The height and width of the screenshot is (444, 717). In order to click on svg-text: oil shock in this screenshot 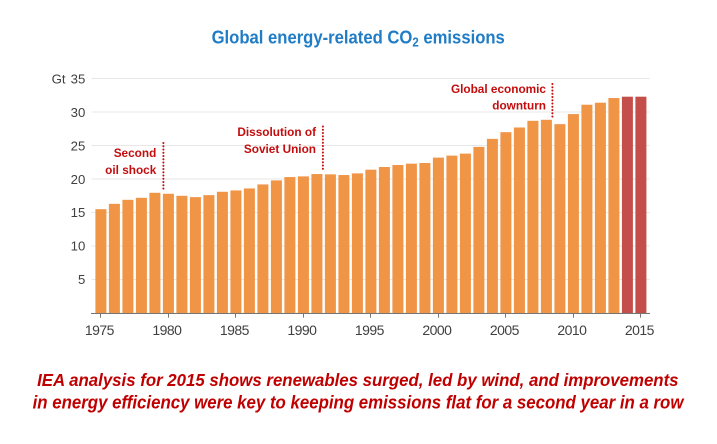, I will do `click(131, 170)`.